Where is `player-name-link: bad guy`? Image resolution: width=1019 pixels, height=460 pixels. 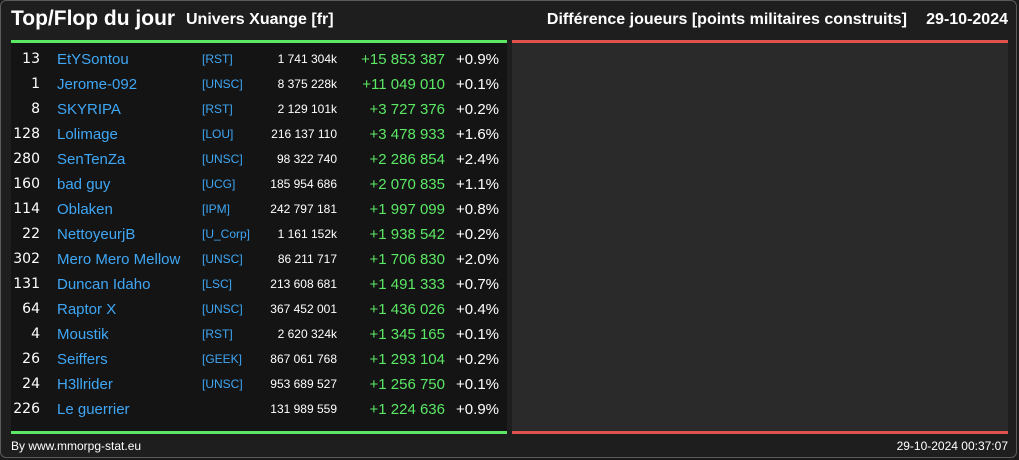 player-name-link: bad guy is located at coordinates (84, 184).